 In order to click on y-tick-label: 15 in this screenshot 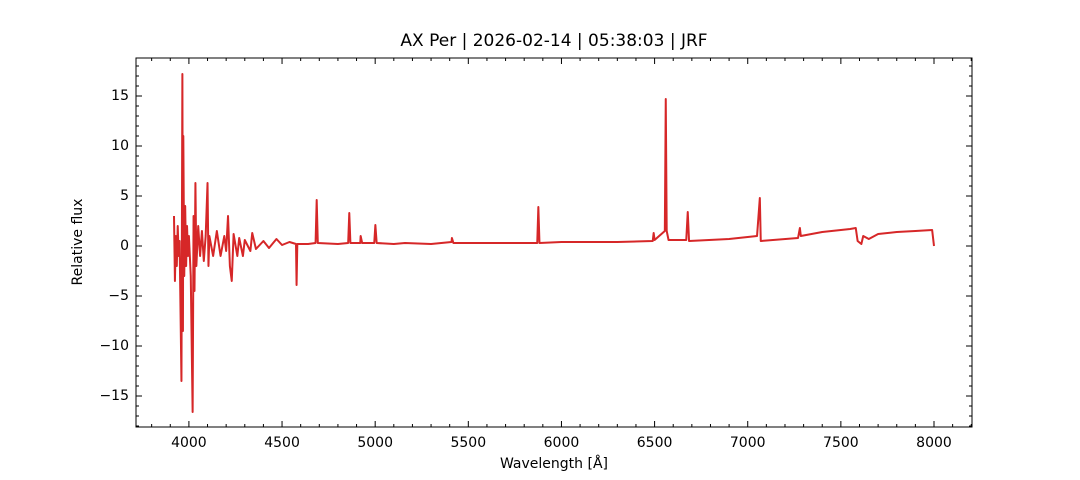, I will do `click(120, 96)`.